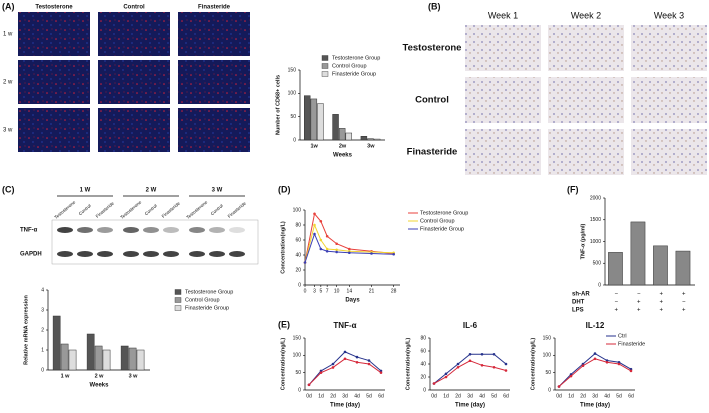 Image resolution: width=709 pixels, height=413 pixels. I want to click on y-axis-label: TNF-α (pg/ml), so click(583, 241).